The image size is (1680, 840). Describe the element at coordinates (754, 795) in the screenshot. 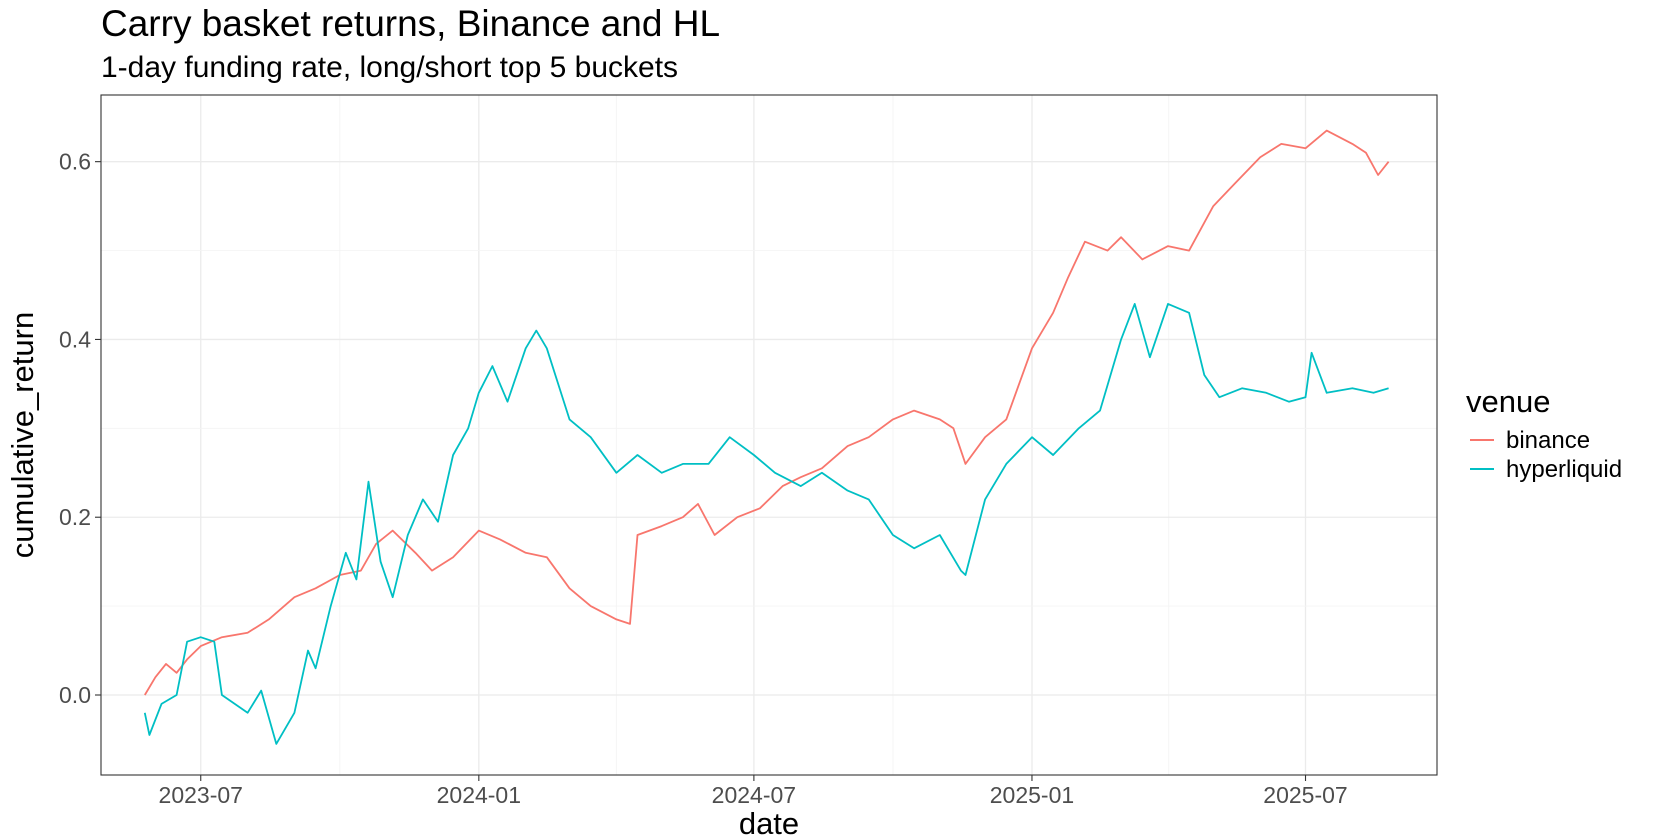

I see `x-tick-label: 2024-07` at that location.